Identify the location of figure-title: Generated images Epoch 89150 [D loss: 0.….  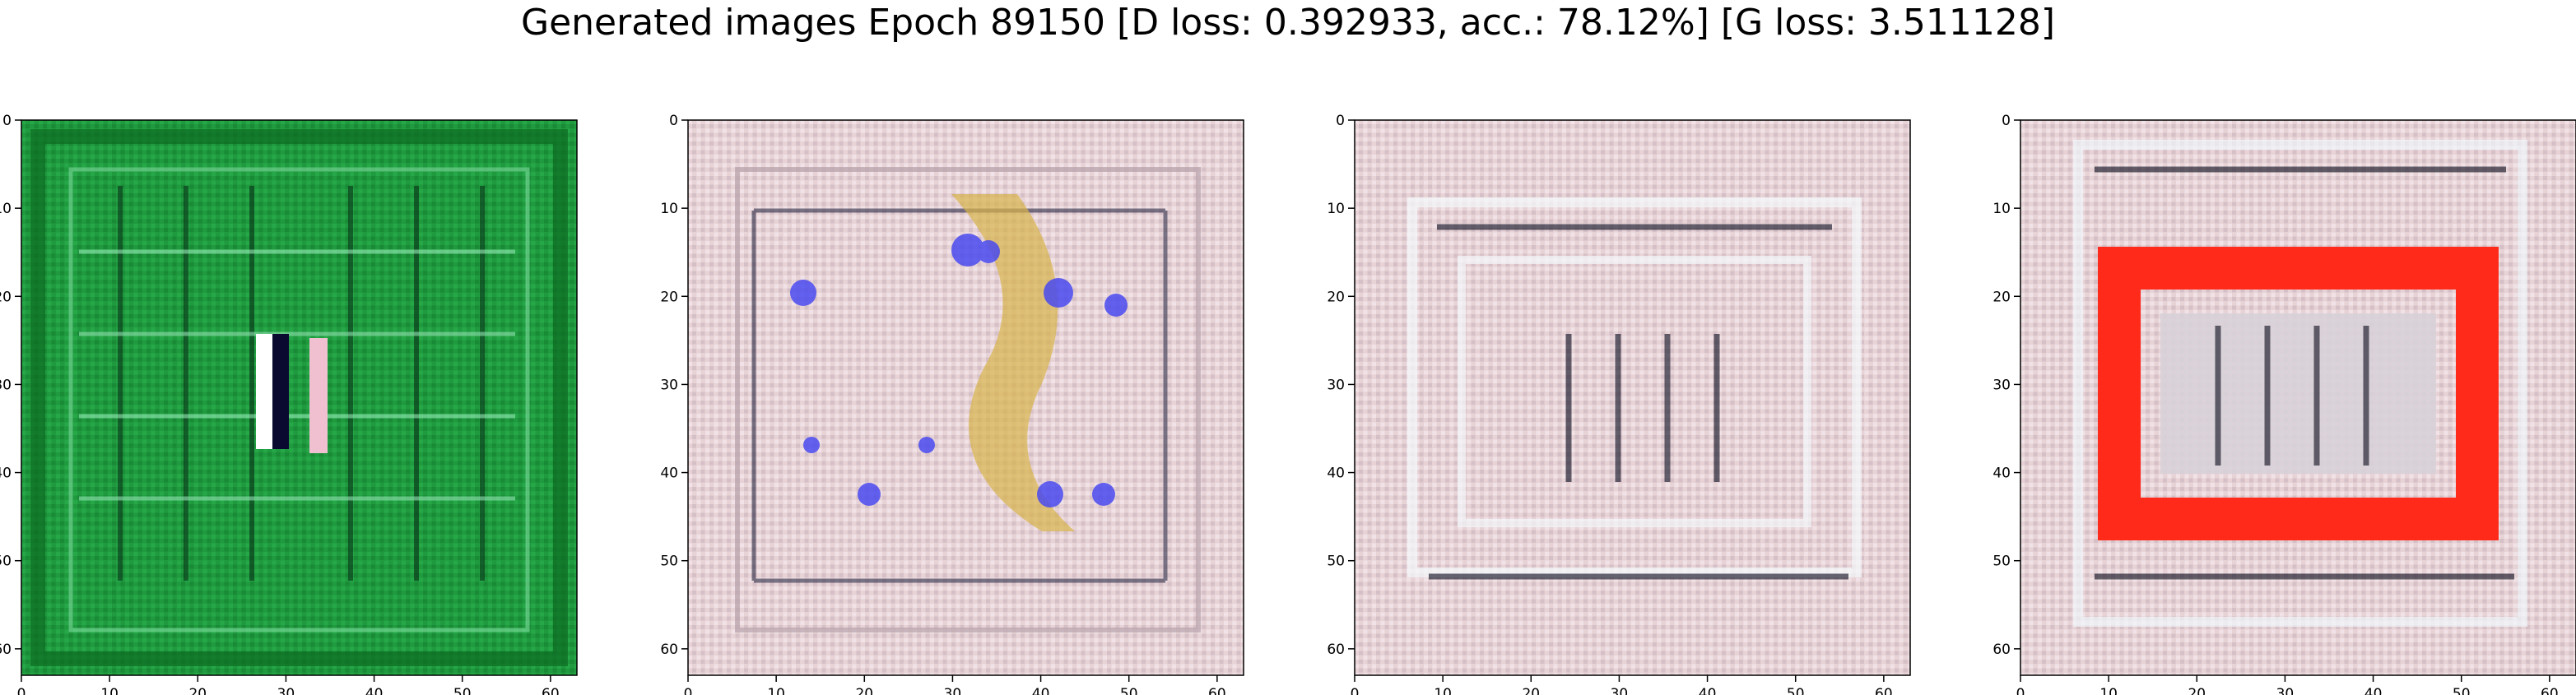
(1288, 23).